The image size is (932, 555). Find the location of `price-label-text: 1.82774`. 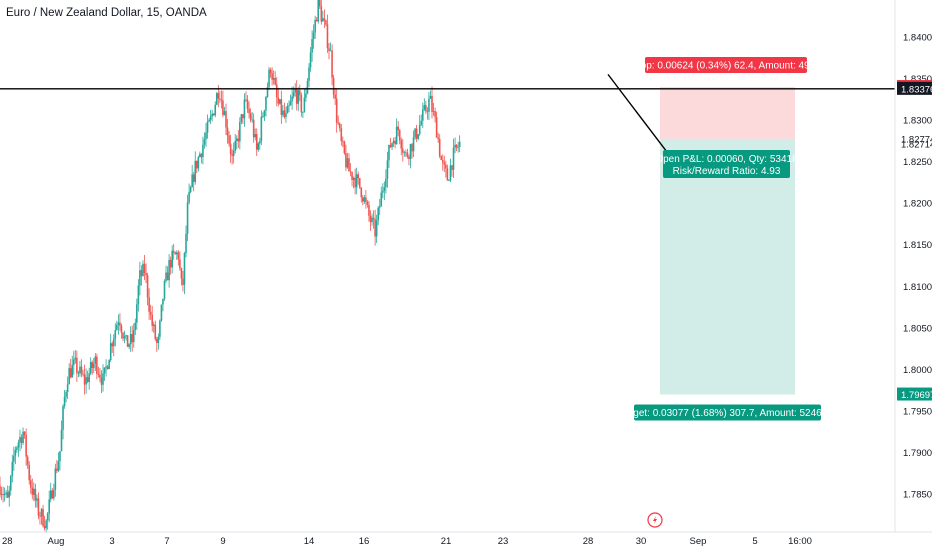

price-label-text: 1.82774 is located at coordinates (916, 139).